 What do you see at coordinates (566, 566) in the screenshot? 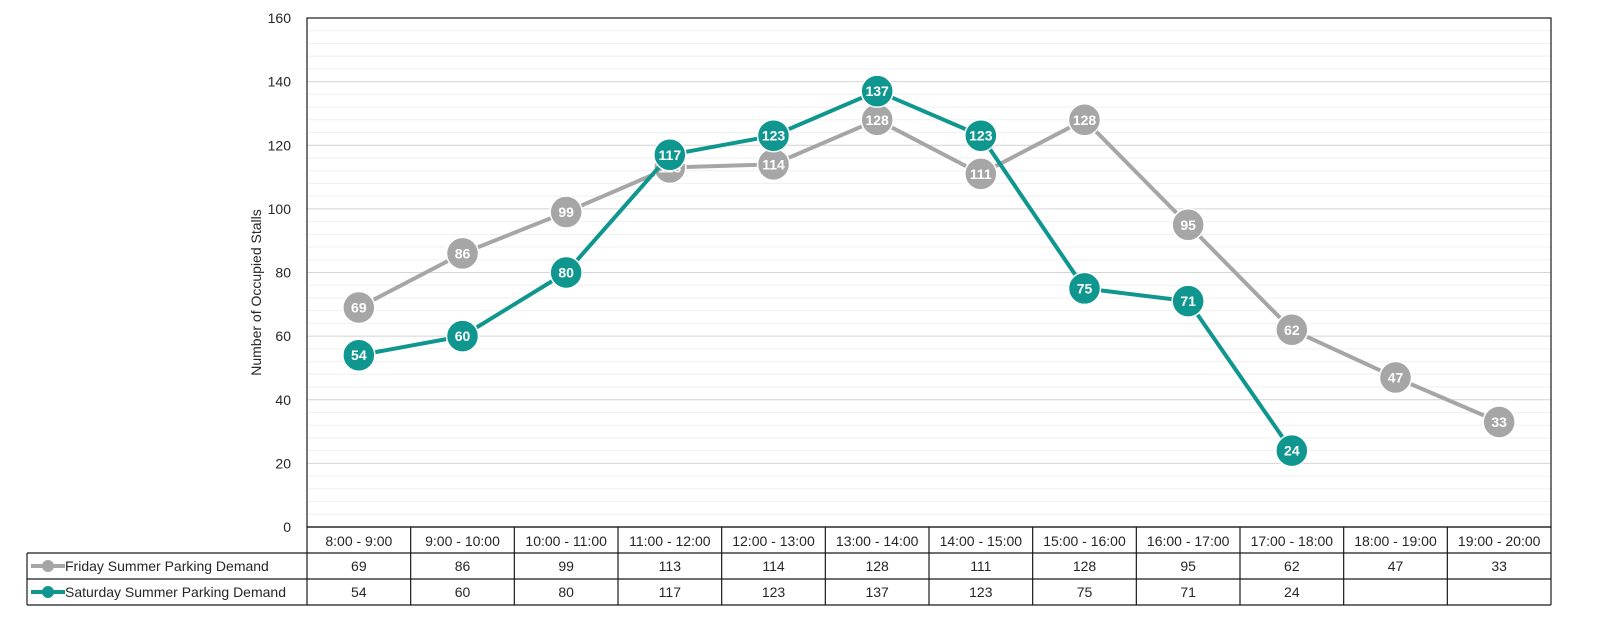
I see `table-value-cell: 99` at bounding box center [566, 566].